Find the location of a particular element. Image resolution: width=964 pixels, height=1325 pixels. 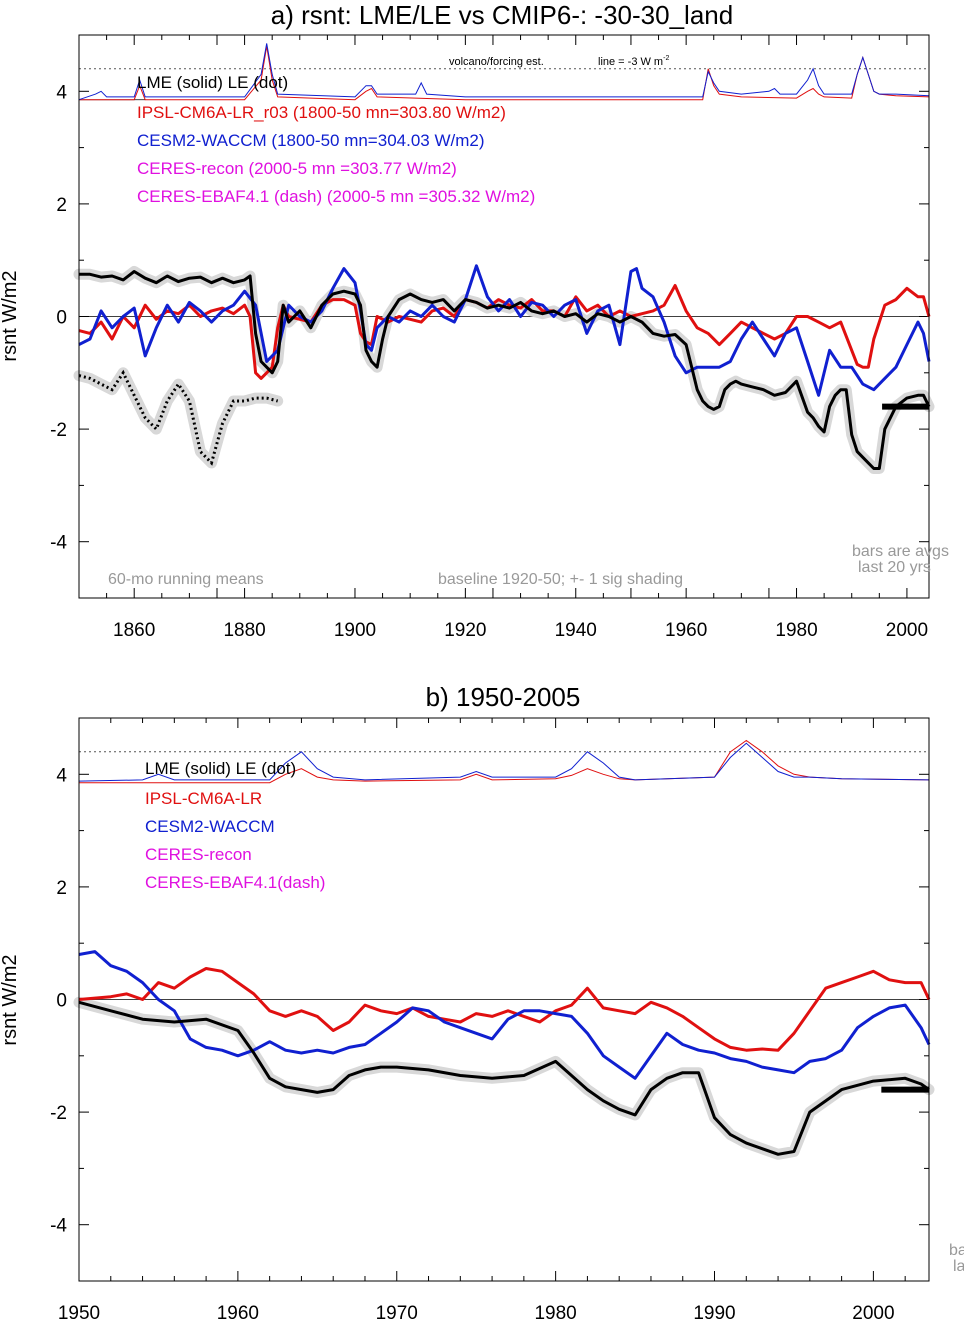

panel-b-legend-ipsl: IPSL-CM6A-LR is located at coordinates (203, 798).